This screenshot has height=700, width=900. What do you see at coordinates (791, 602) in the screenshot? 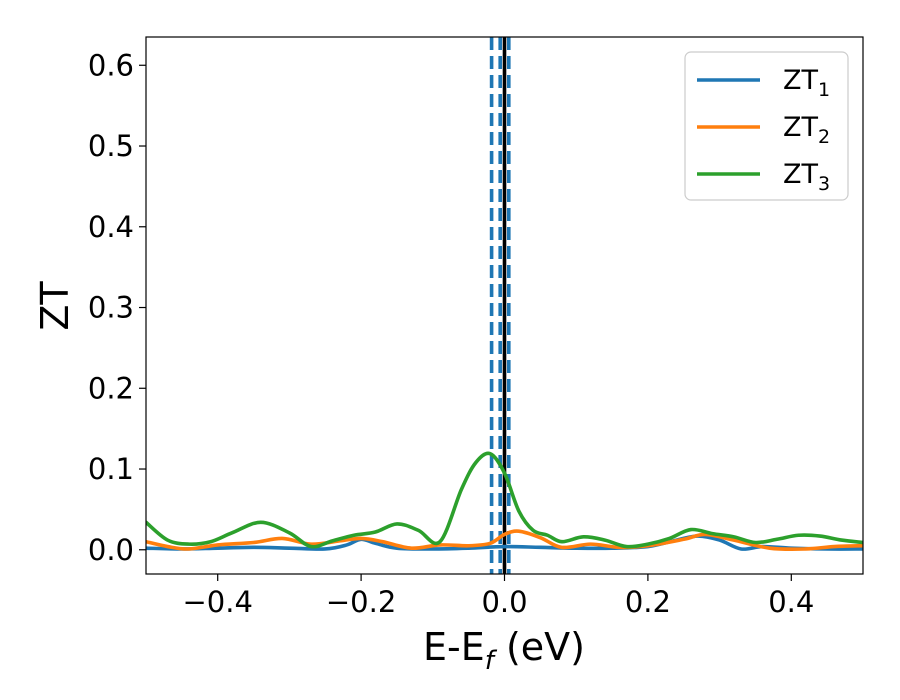
I see `x-tick-label: 0.4` at bounding box center [791, 602].